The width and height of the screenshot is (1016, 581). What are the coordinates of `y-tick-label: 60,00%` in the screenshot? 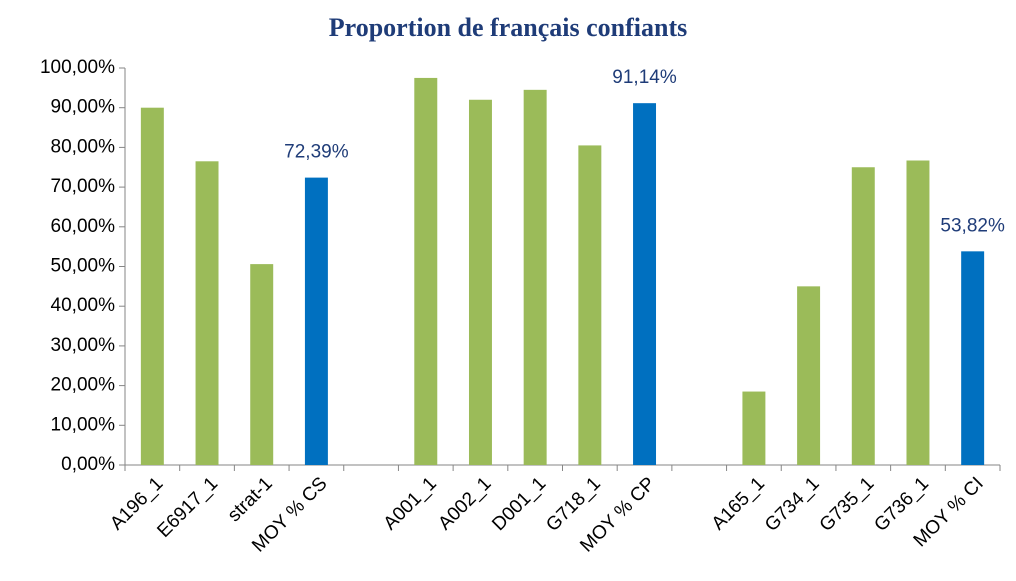 It's located at (83, 226).